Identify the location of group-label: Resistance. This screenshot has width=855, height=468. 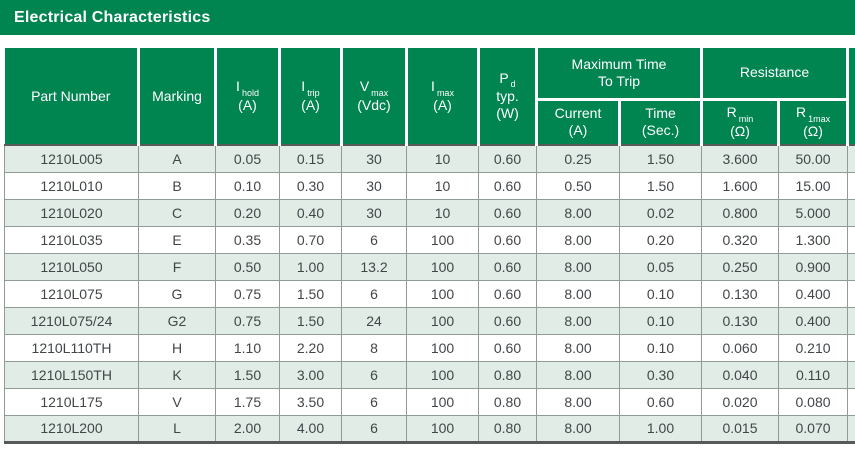
(774, 72).